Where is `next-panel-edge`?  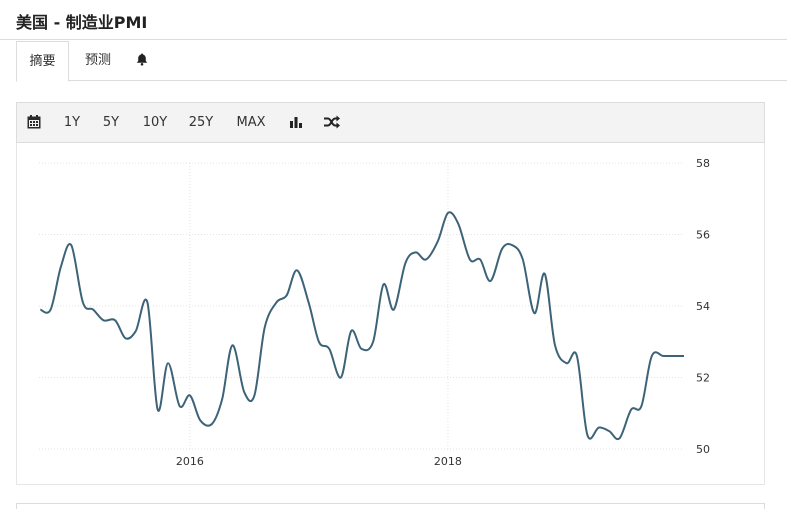
next-panel-edge is located at coordinates (390, 506).